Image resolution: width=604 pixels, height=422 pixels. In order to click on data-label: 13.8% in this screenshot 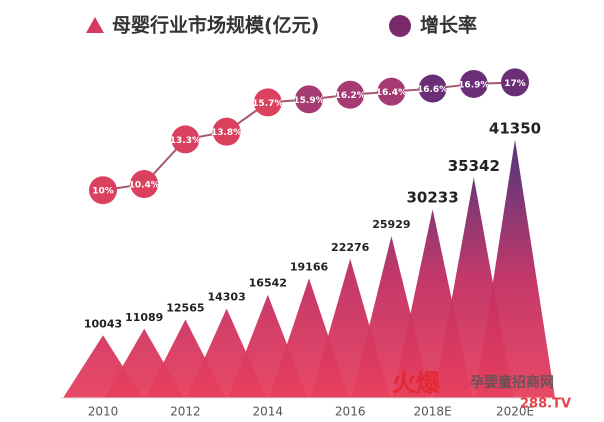, I will do `click(226, 133)`.